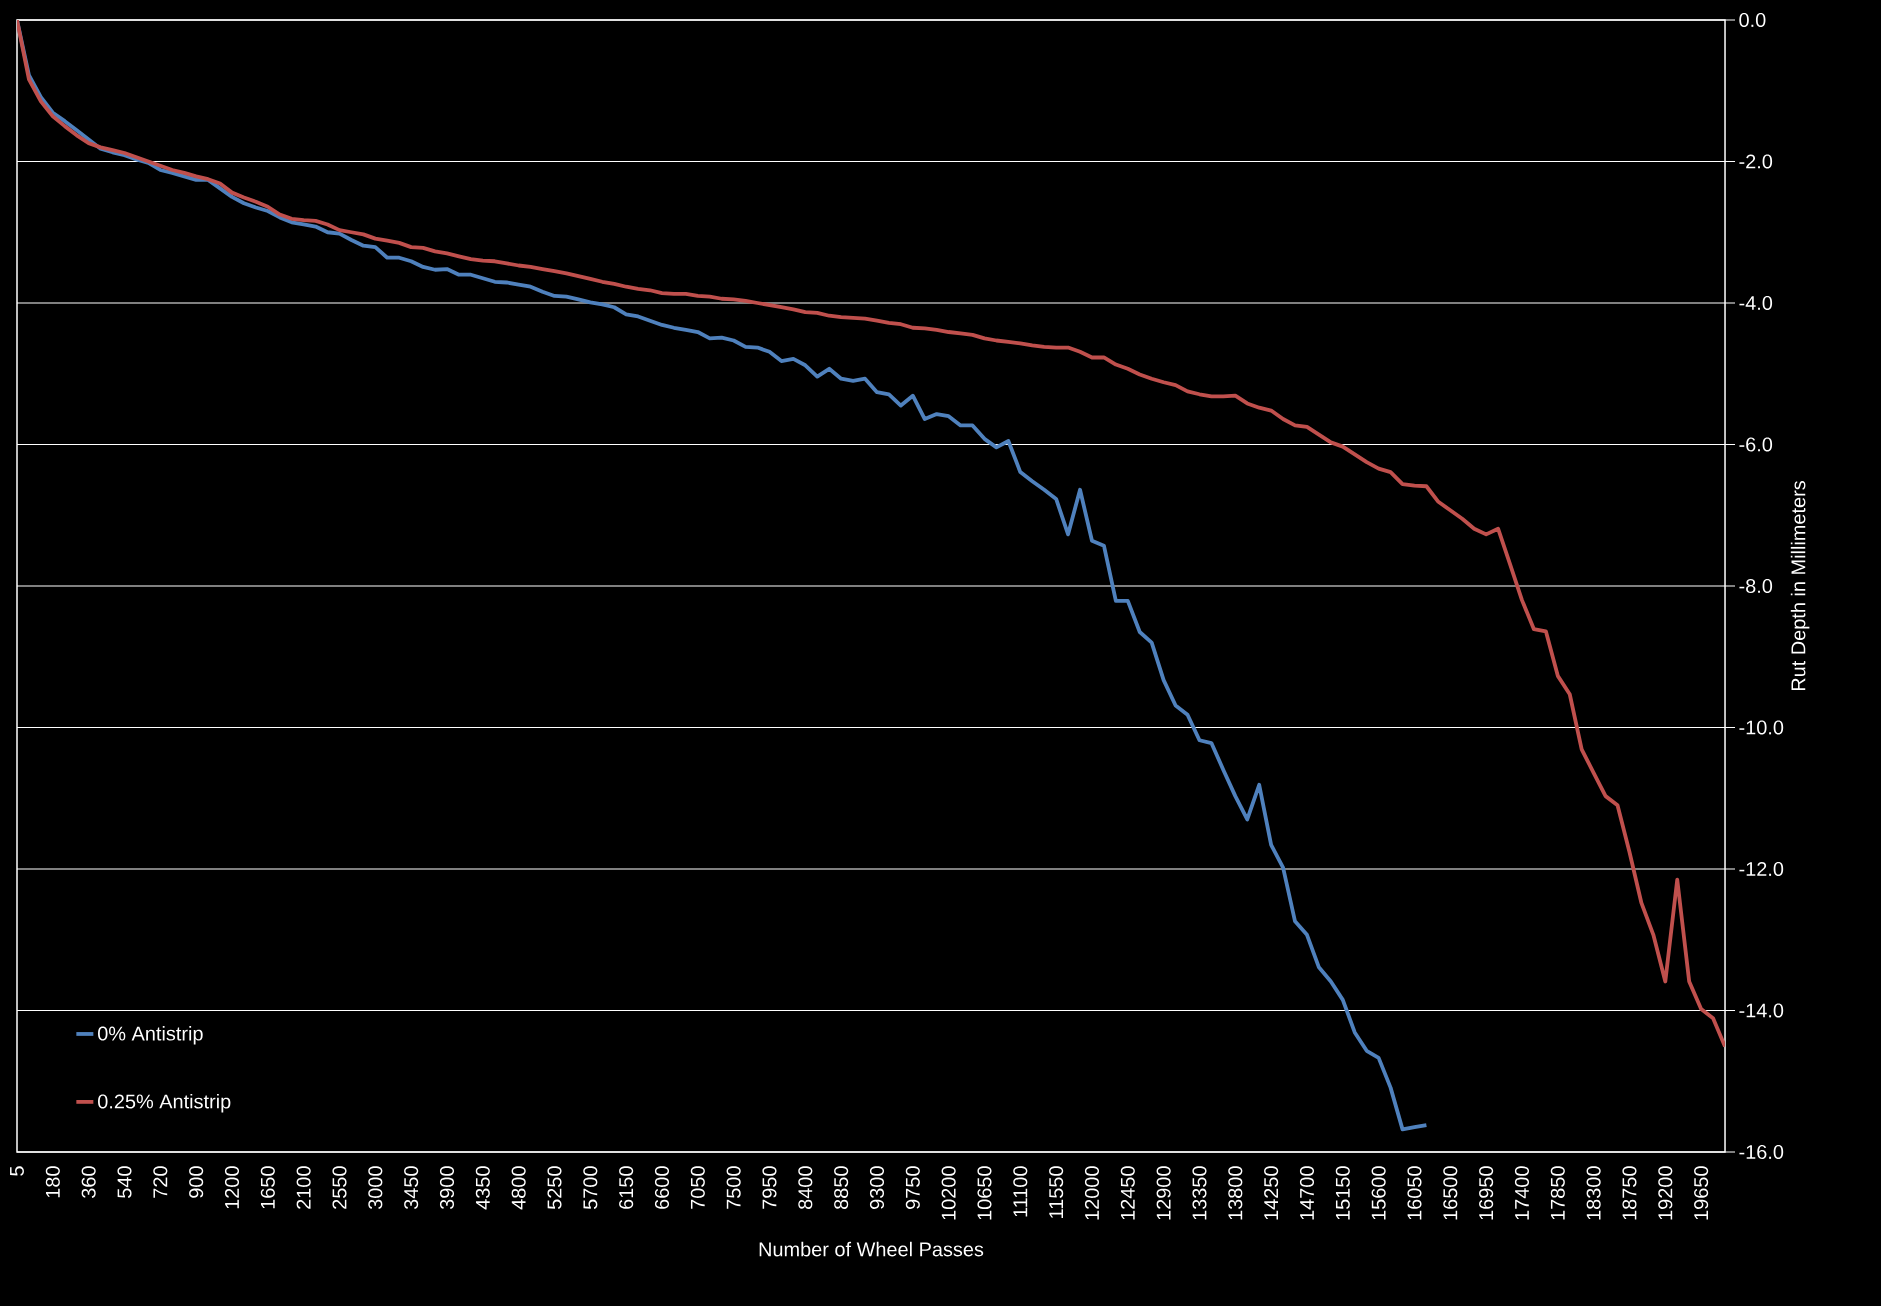 Image resolution: width=1881 pixels, height=1306 pixels. I want to click on x-tick-label: 7950, so click(769, 1187).